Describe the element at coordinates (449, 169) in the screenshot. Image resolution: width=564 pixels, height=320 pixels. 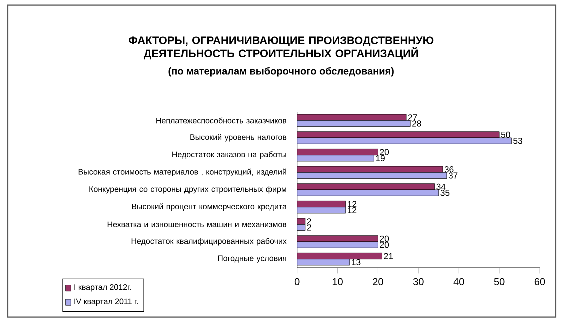
I see `data-label: 36` at that location.